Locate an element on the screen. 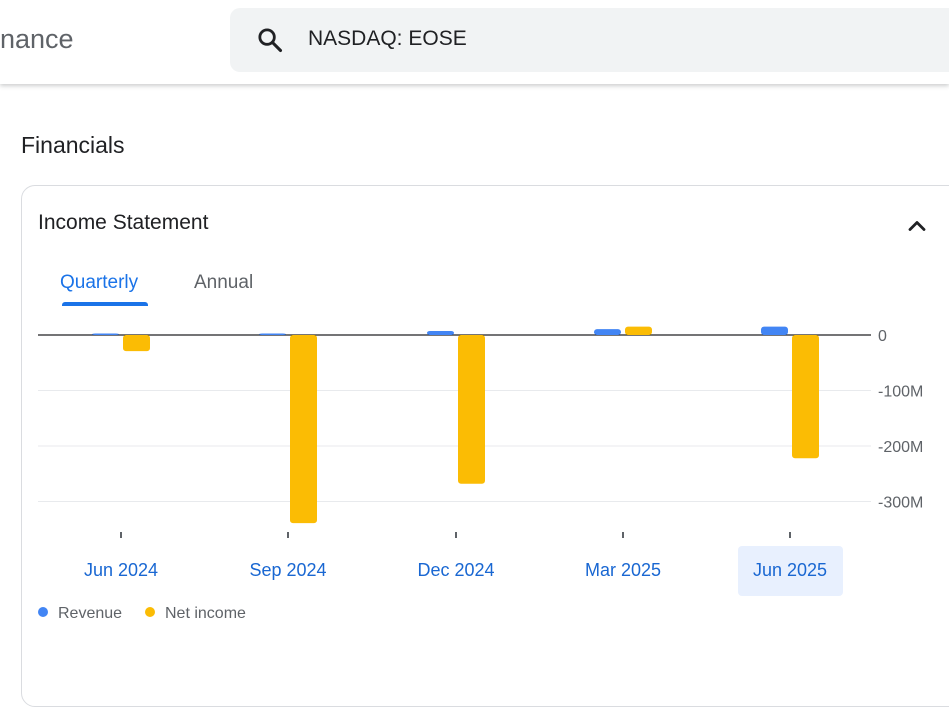  legend-revenue: Revenue is located at coordinates (80, 614).